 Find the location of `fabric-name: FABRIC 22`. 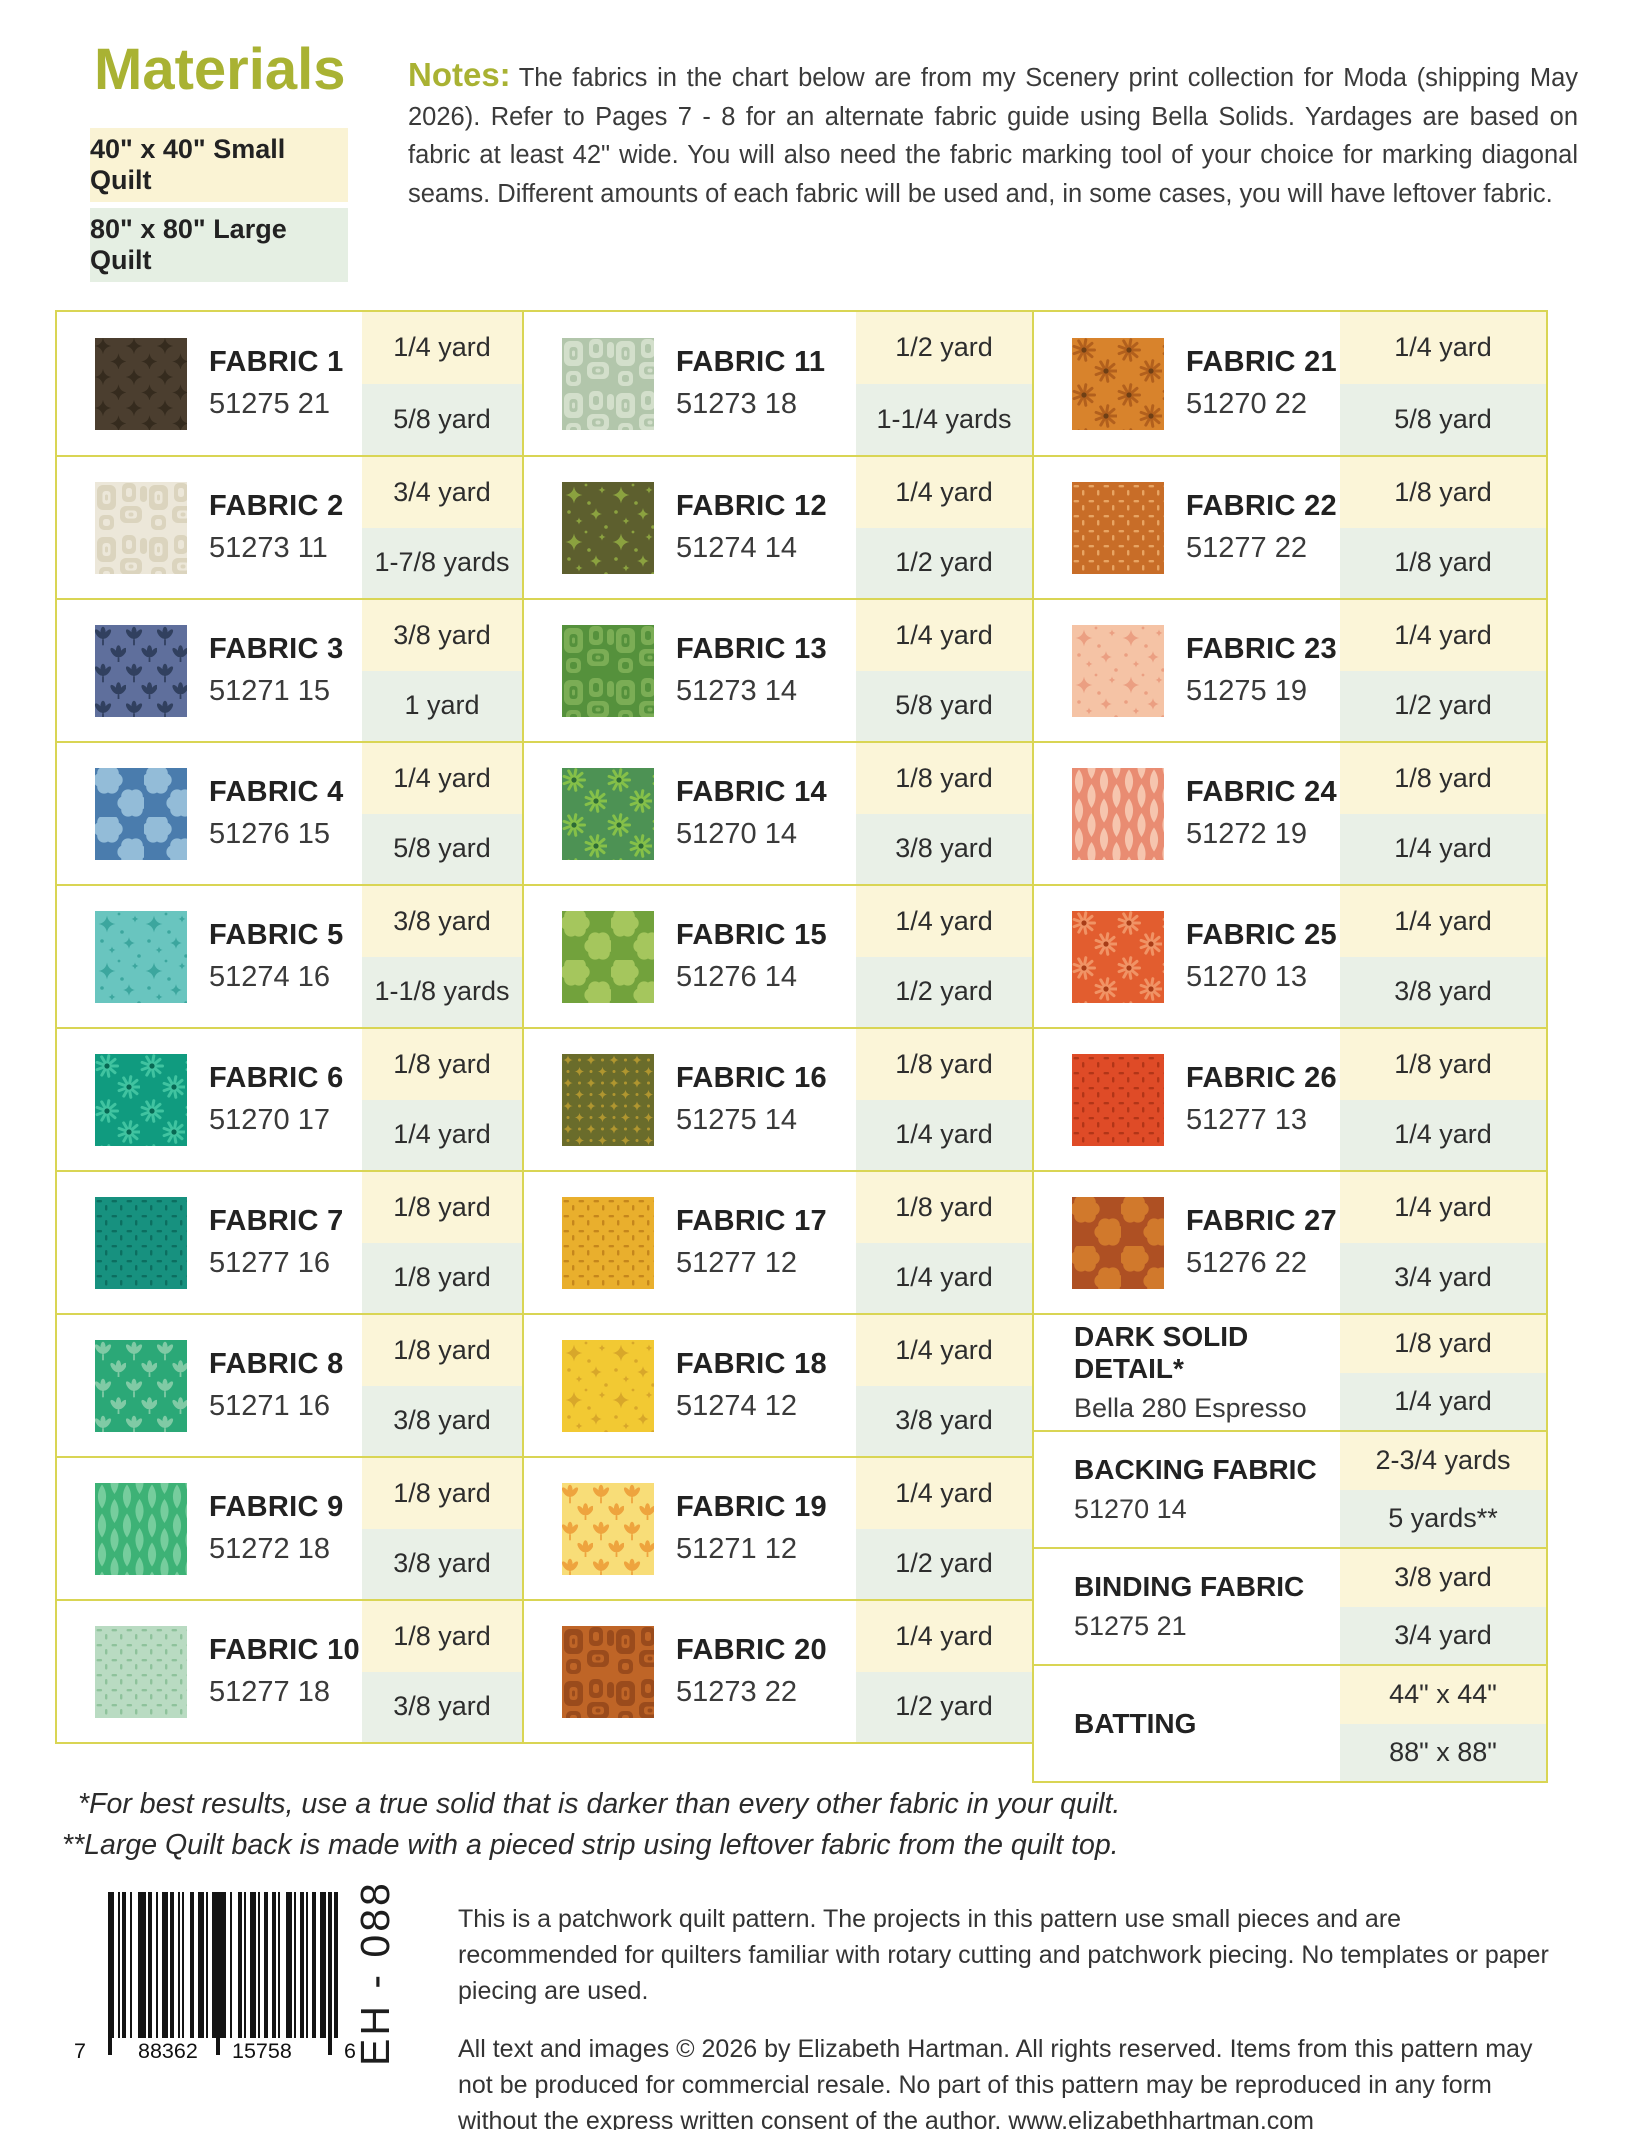

fabric-name: FABRIC 22 is located at coordinates (1261, 506).